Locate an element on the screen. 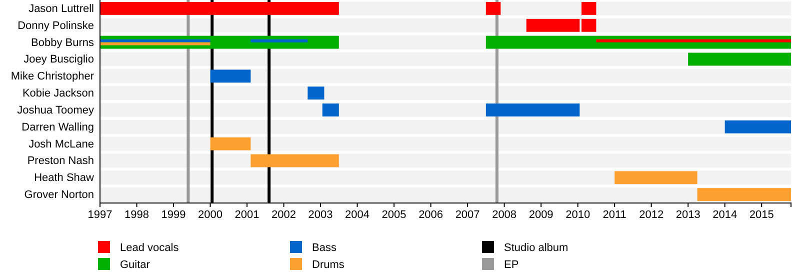 Image resolution: width=800 pixels, height=278 pixels. y-tick-label: Joshua Toomey is located at coordinates (55, 110).